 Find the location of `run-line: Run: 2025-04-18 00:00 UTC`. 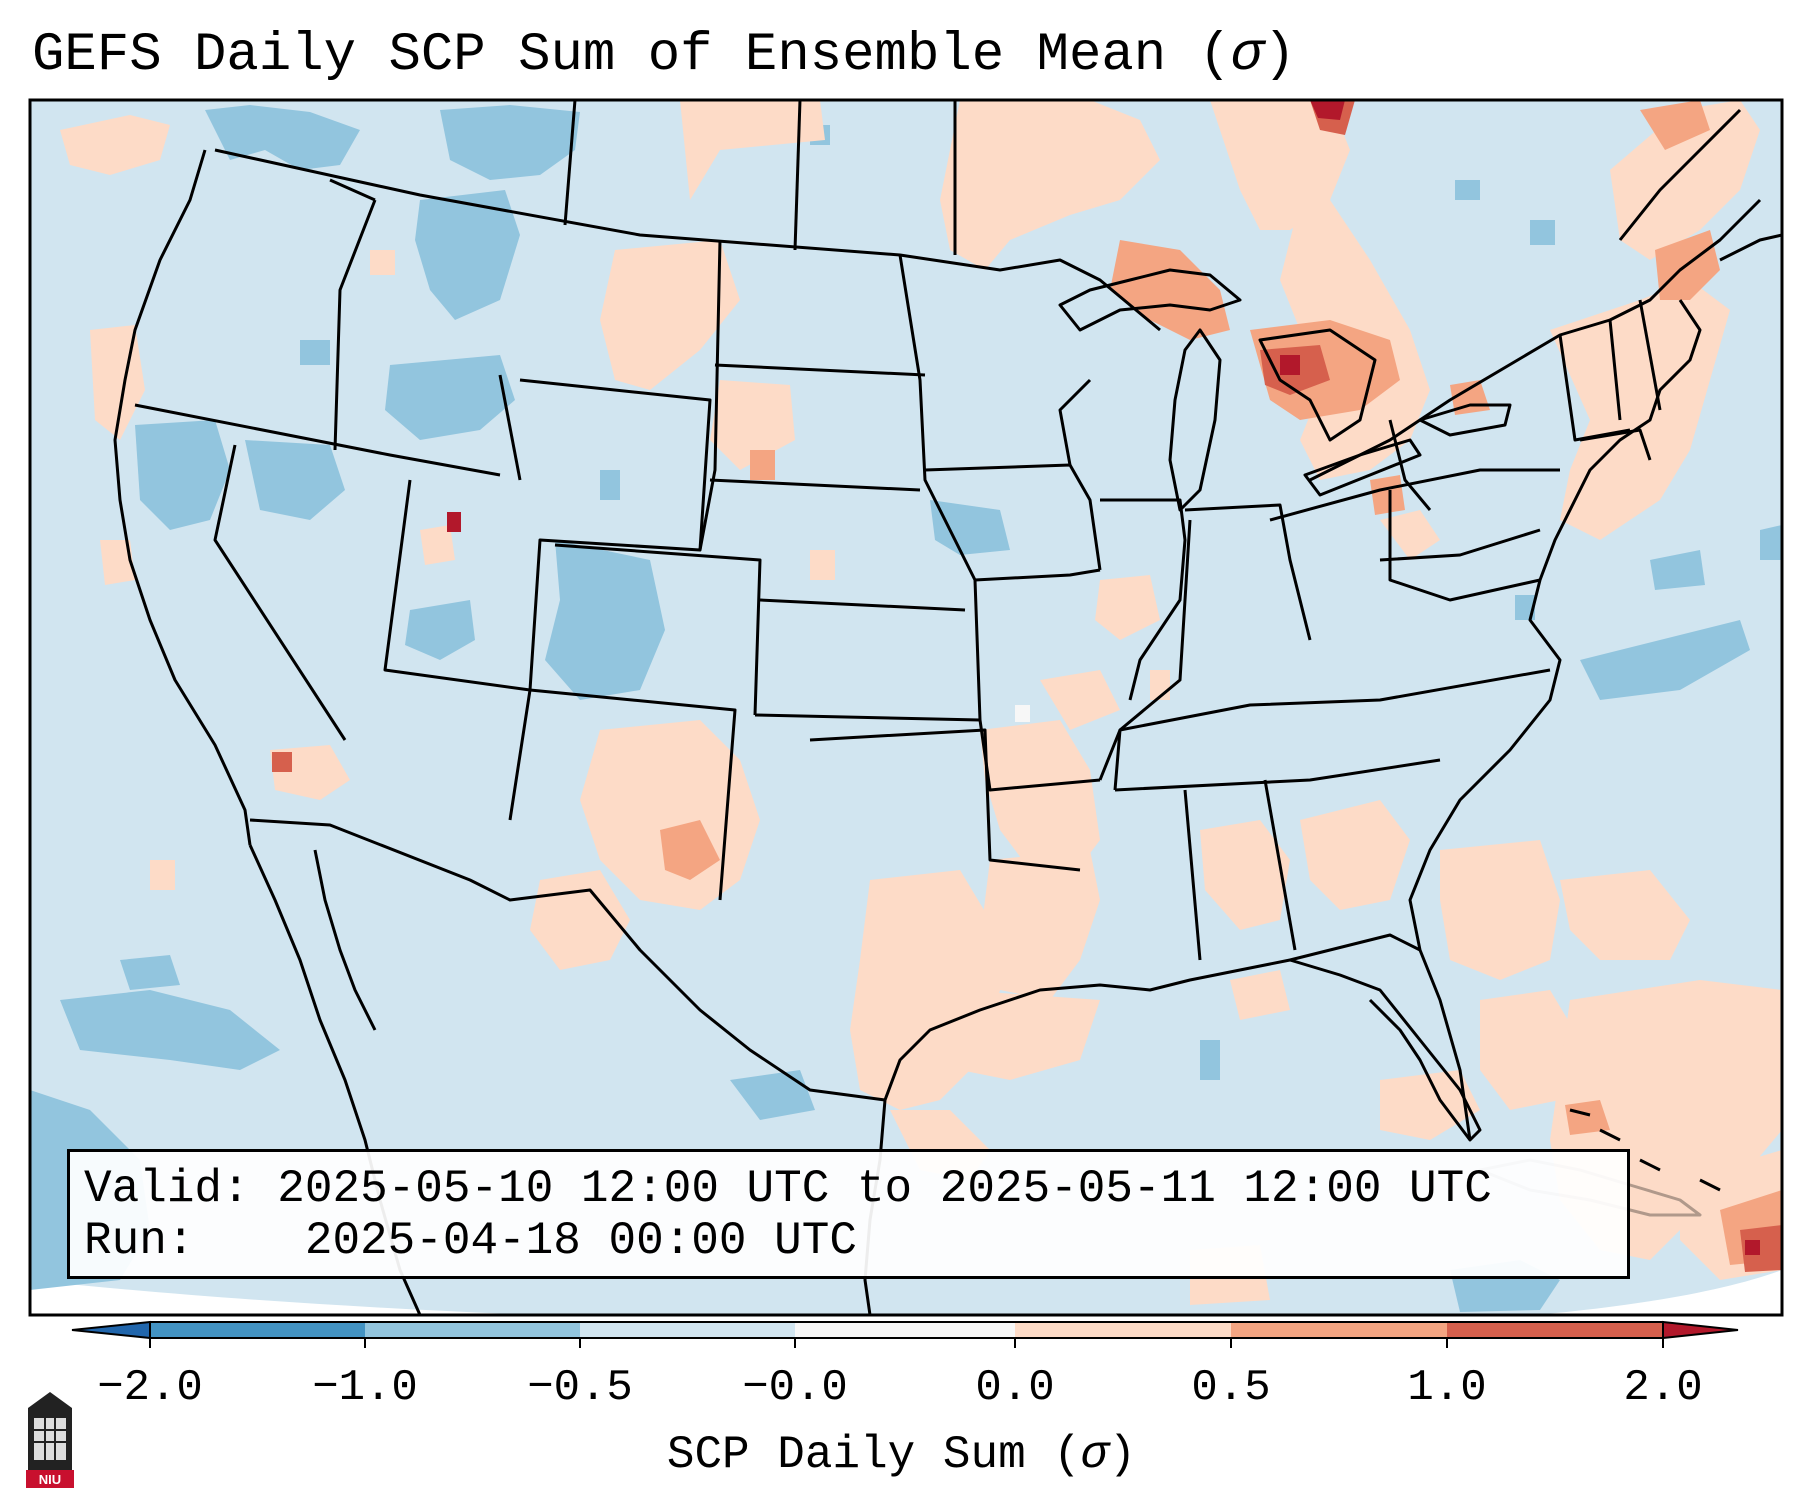

run-line: Run: 2025-04-18 00:00 UTC is located at coordinates (470, 1241).